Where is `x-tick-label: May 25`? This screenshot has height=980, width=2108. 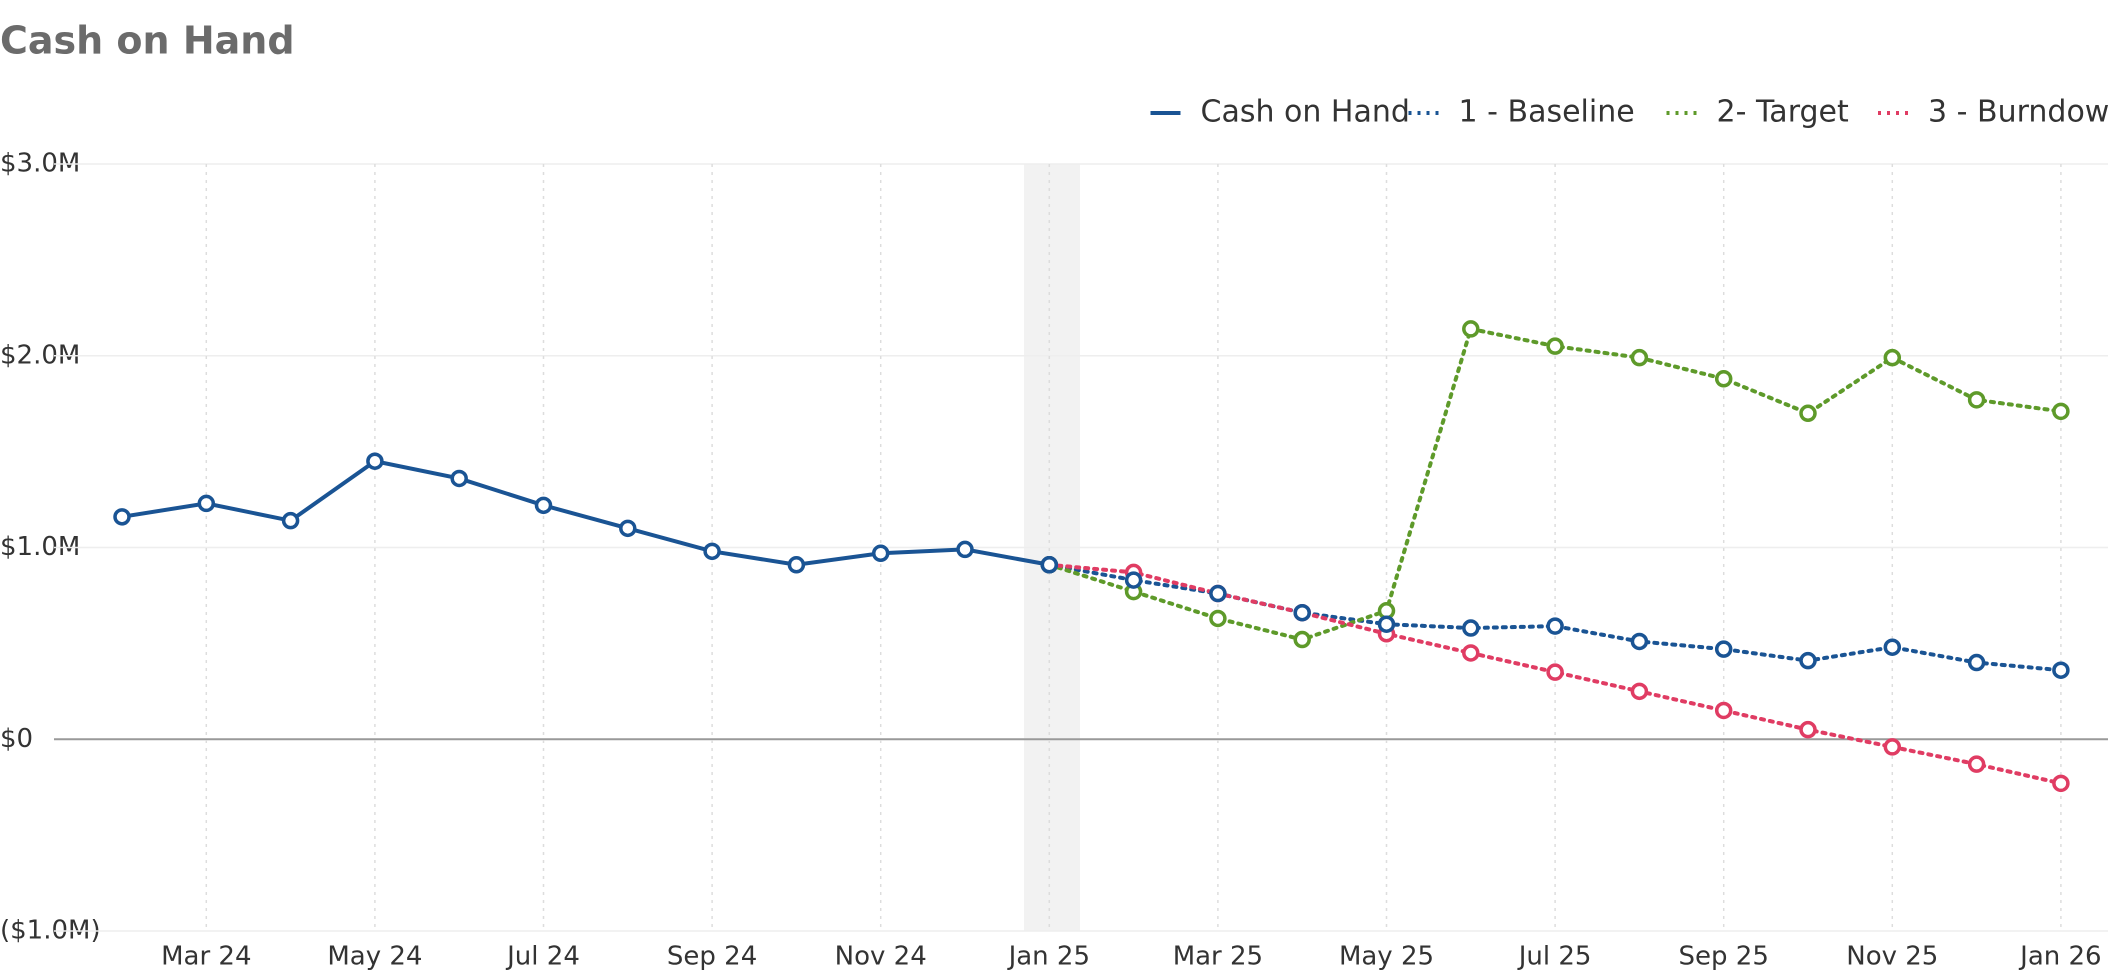
x-tick-label: May 25 is located at coordinates (1386, 957).